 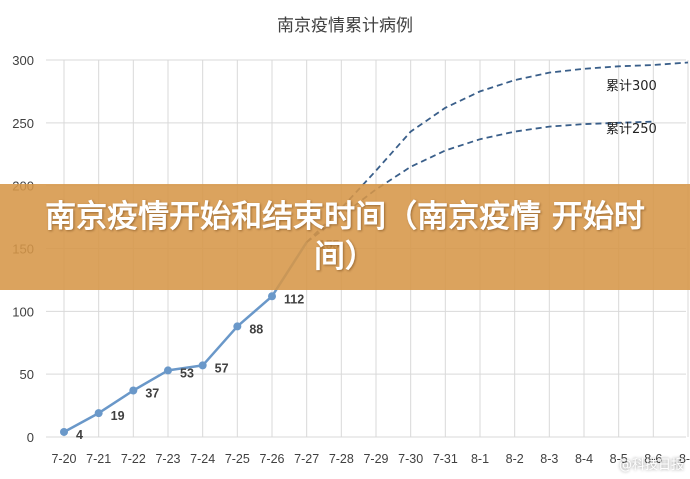 What do you see at coordinates (345, 26) in the screenshot?
I see `chart-title: 南京疫情累计病例` at bounding box center [345, 26].